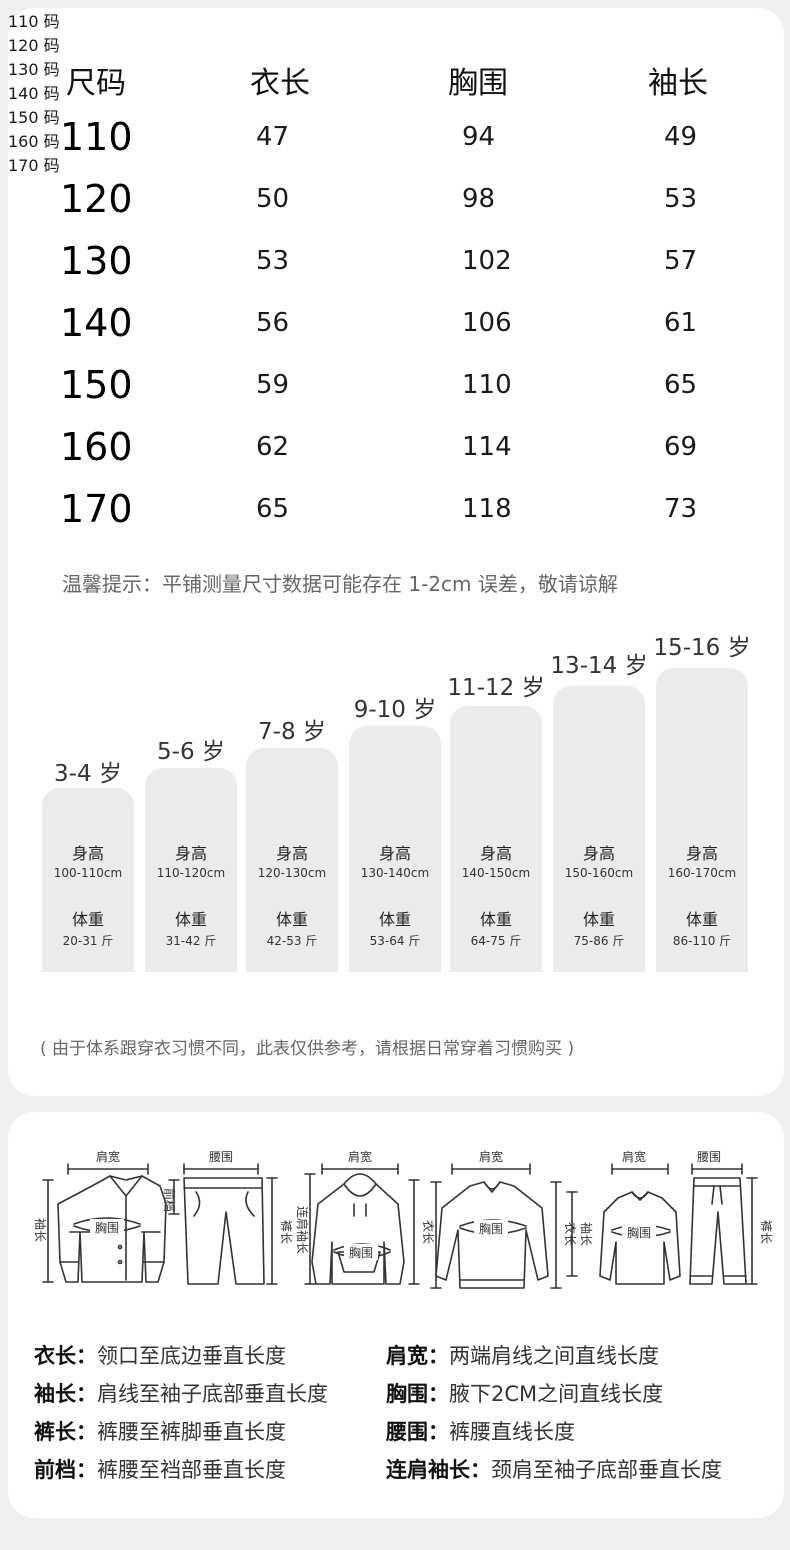  I want to click on definition-item: 衣长：领口至底边垂直长度, so click(160, 1356).